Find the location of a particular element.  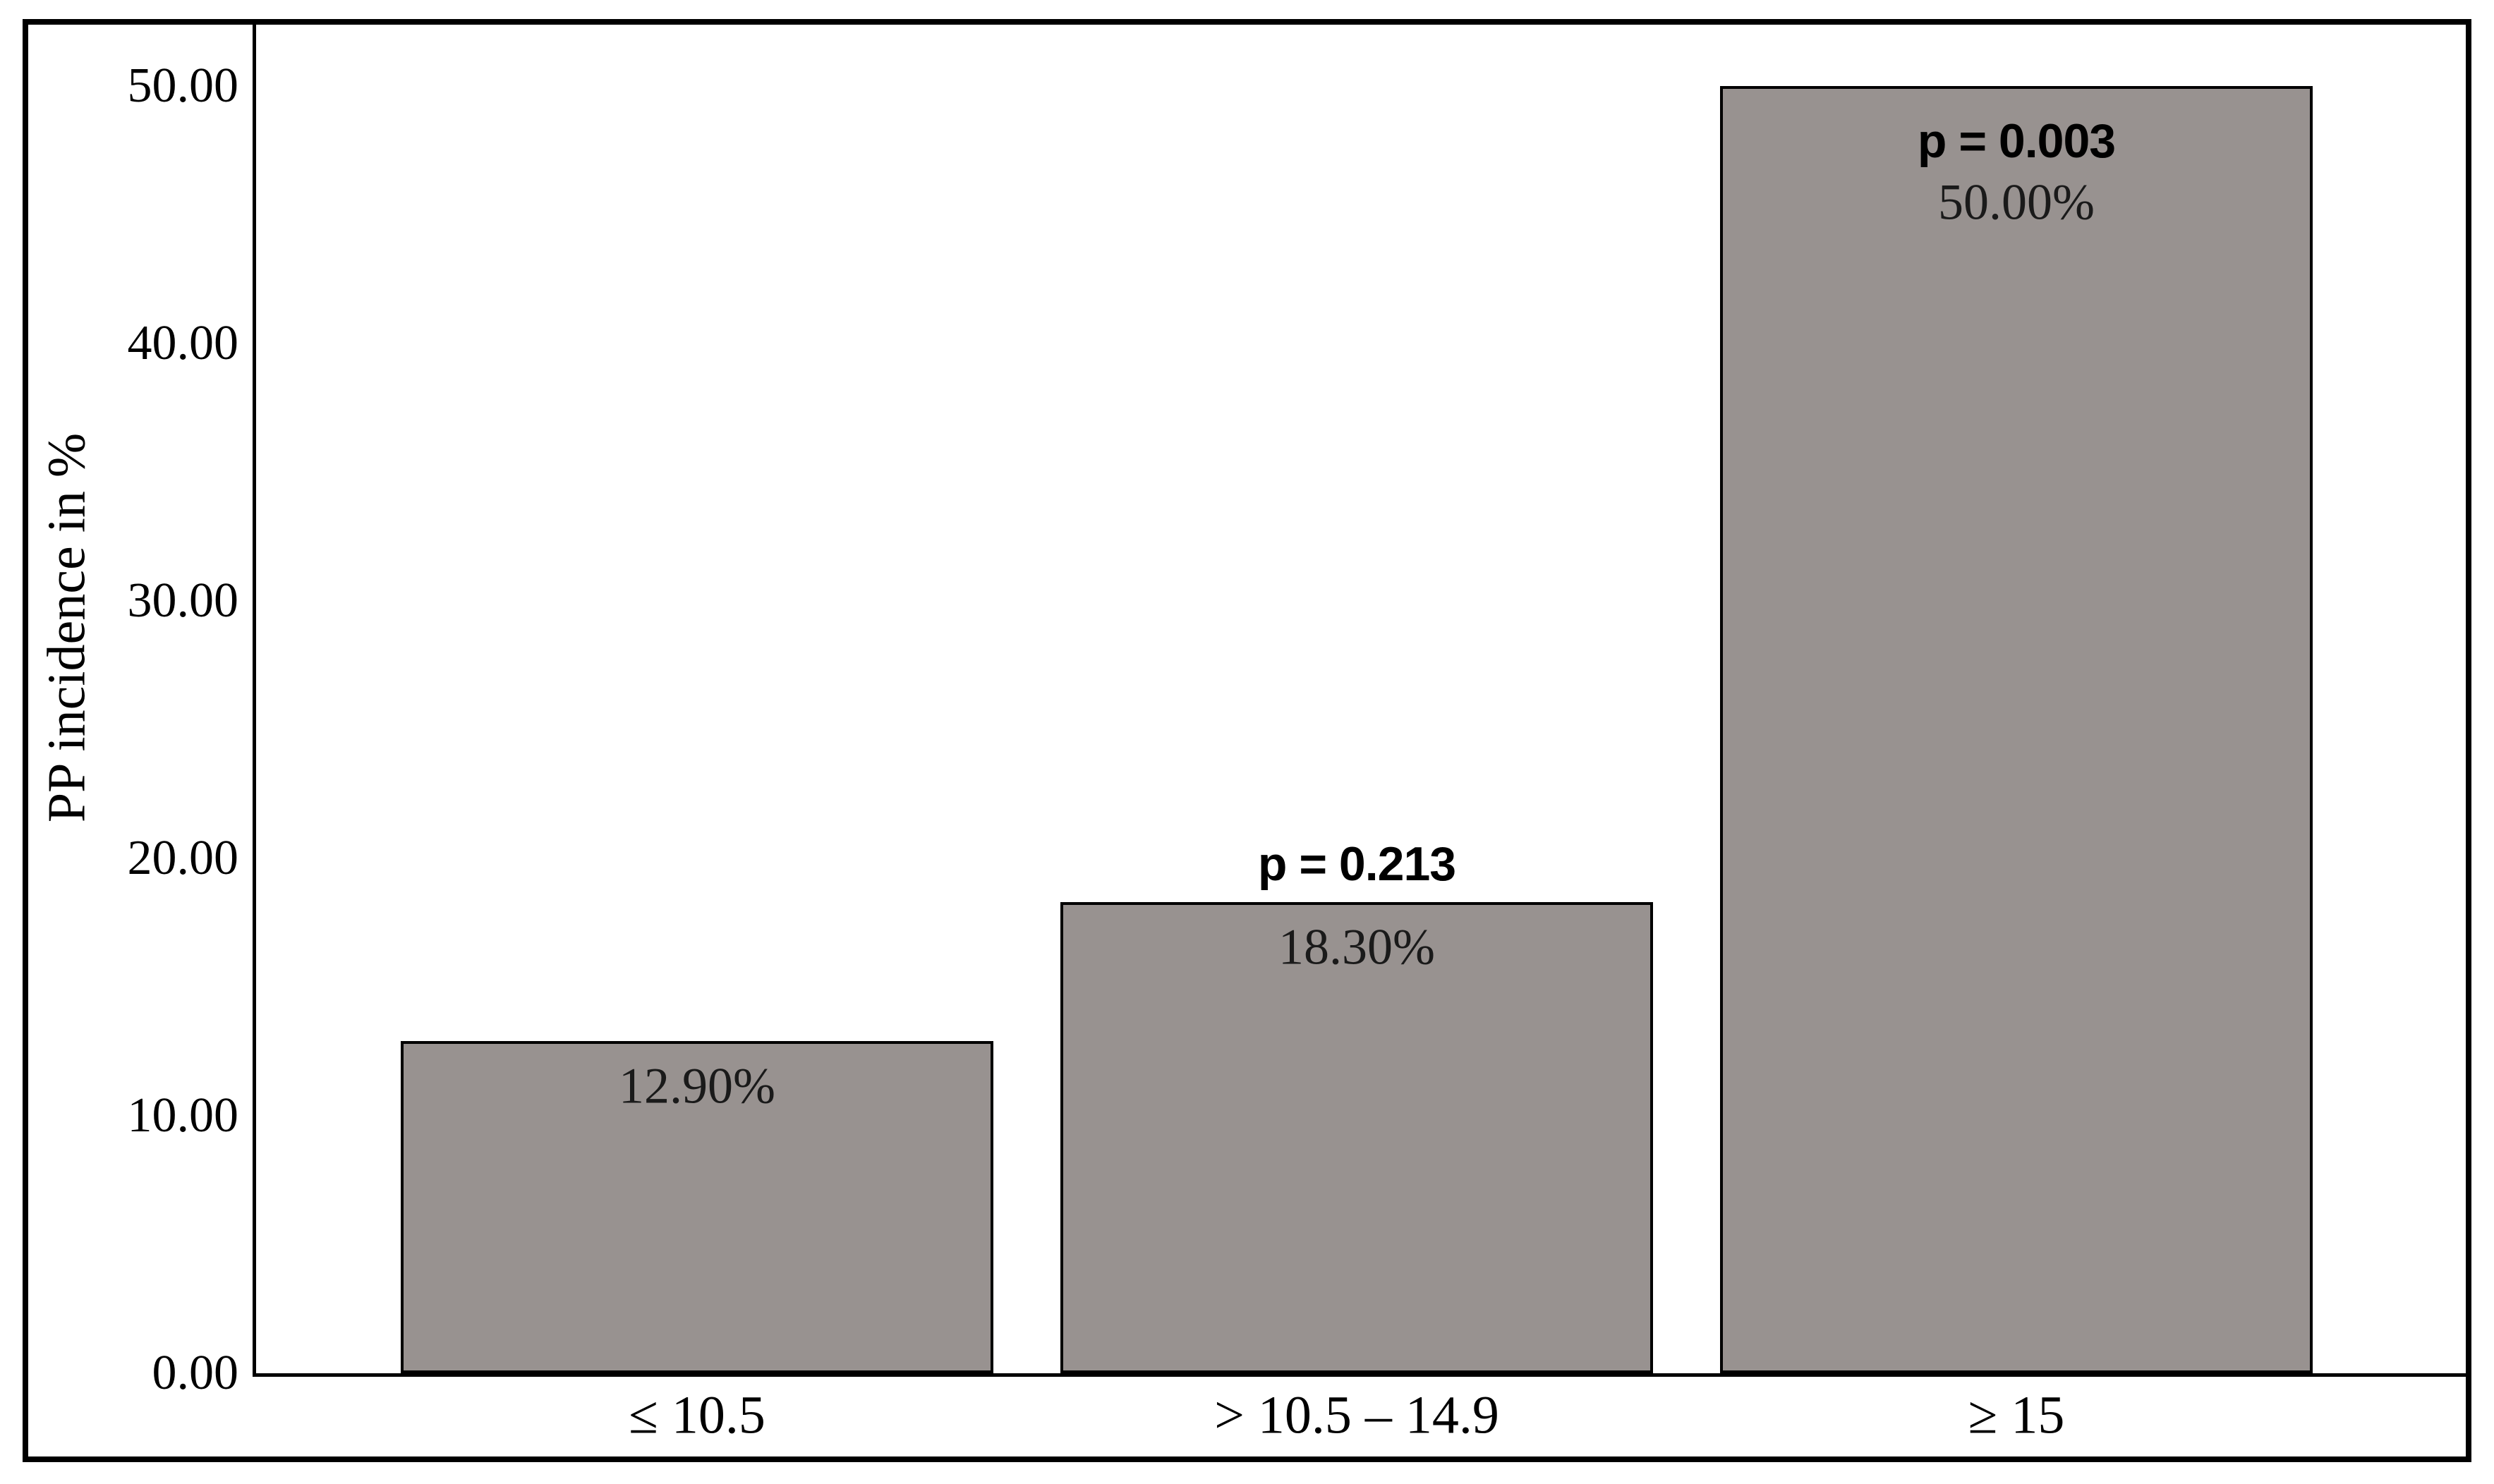

x-axis-category-label: ≥ 15 is located at coordinates (2016, 1415).